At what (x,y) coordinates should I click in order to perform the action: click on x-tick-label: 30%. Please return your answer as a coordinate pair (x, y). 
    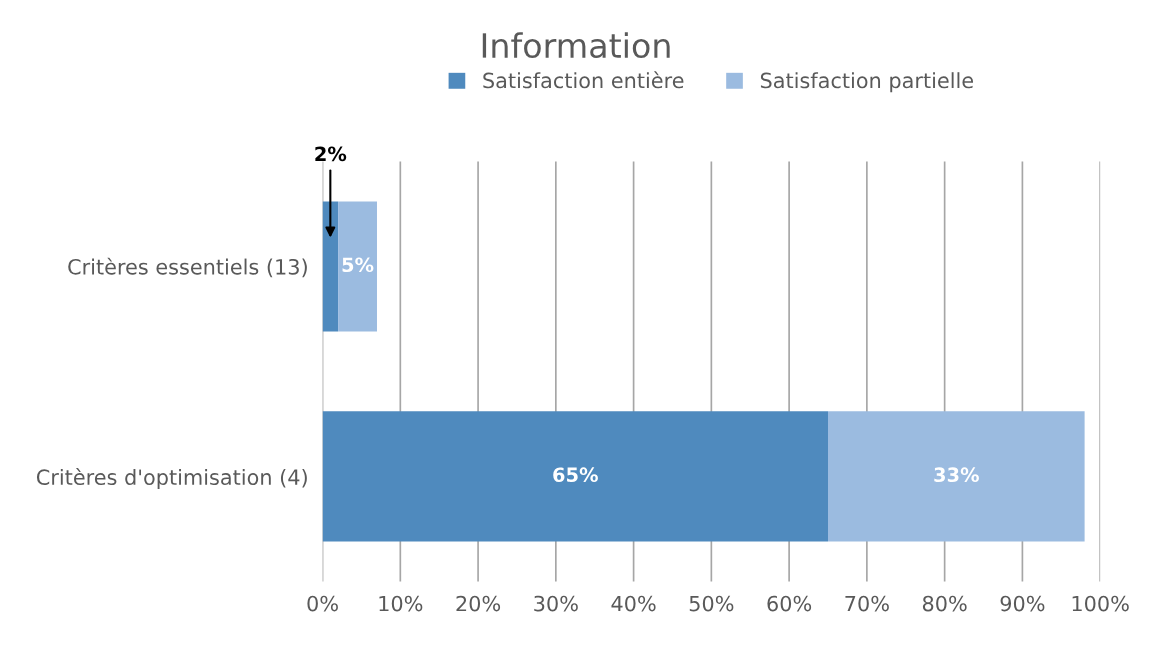
    Looking at the image, I should click on (556, 603).